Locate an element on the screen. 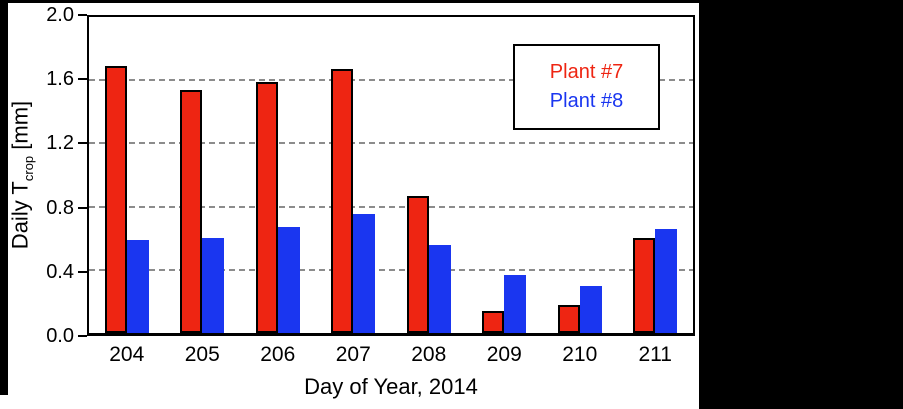  y-tick-label-1.2: 1.2 is located at coordinates (60, 143).